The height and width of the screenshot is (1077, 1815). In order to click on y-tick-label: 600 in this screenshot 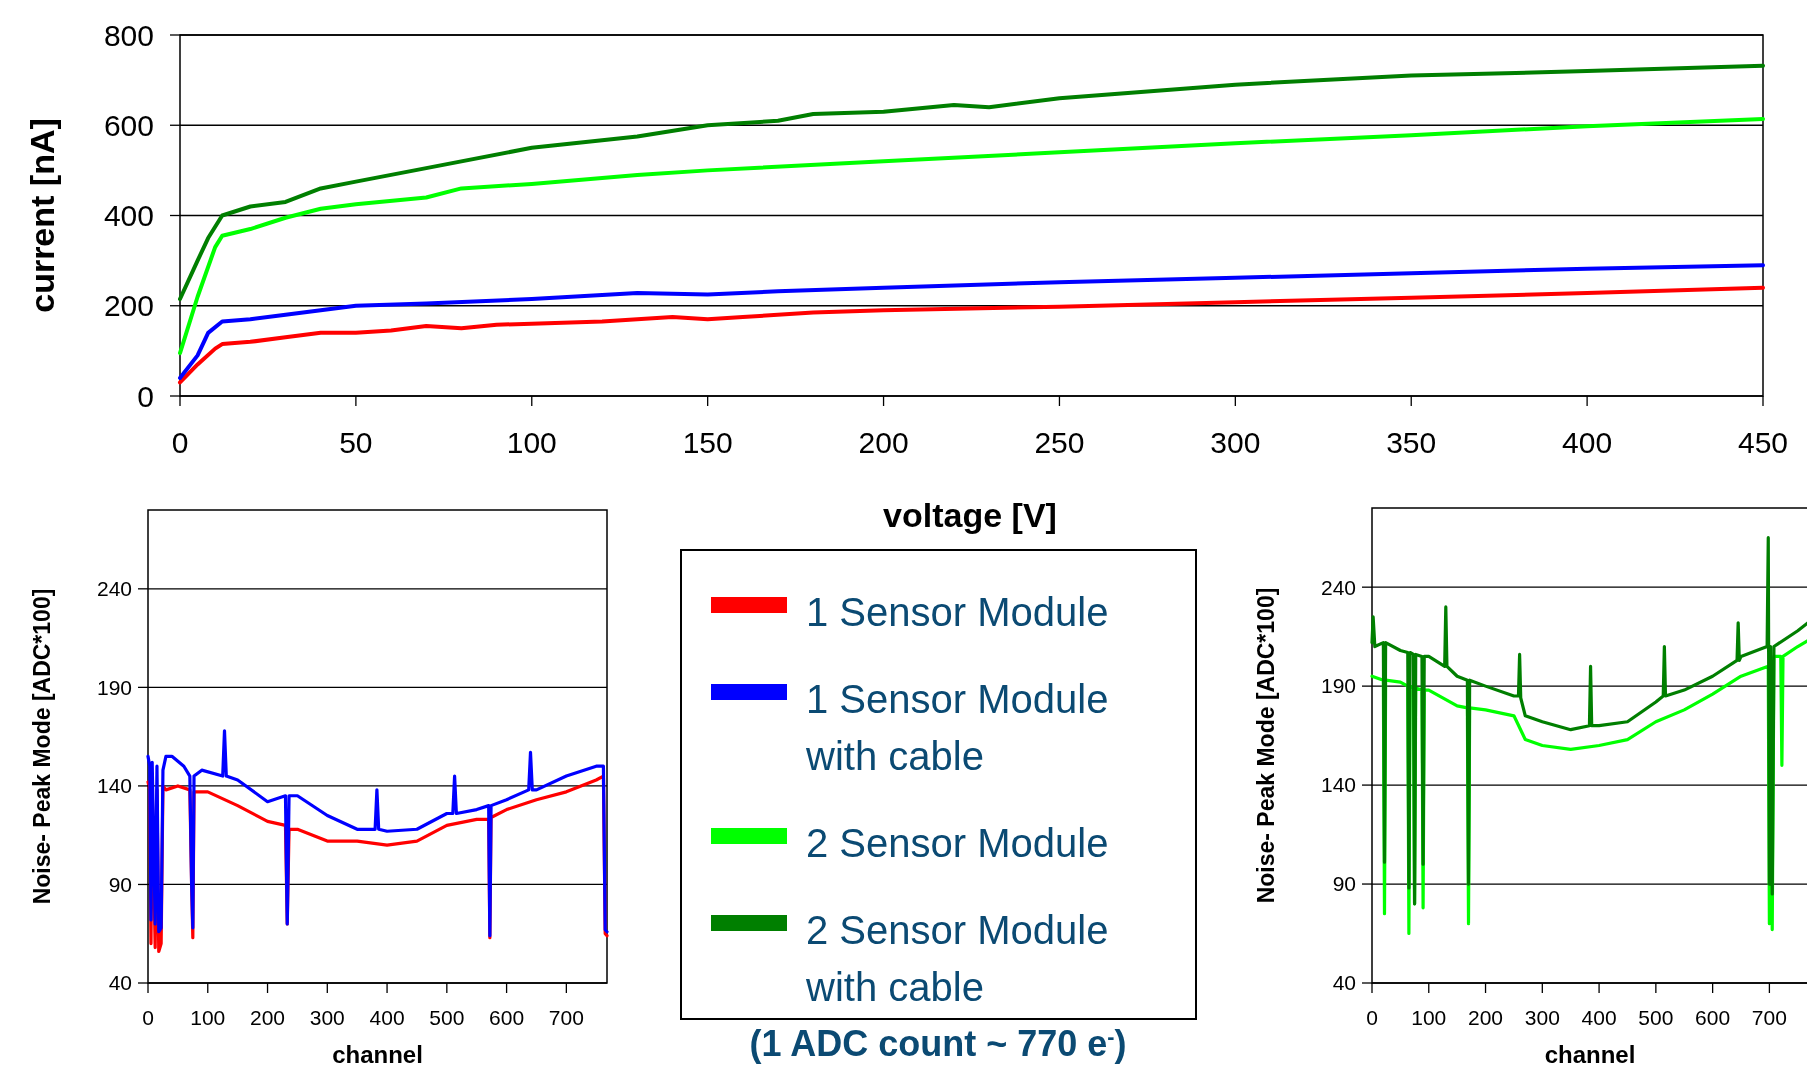, I will do `click(128, 125)`.